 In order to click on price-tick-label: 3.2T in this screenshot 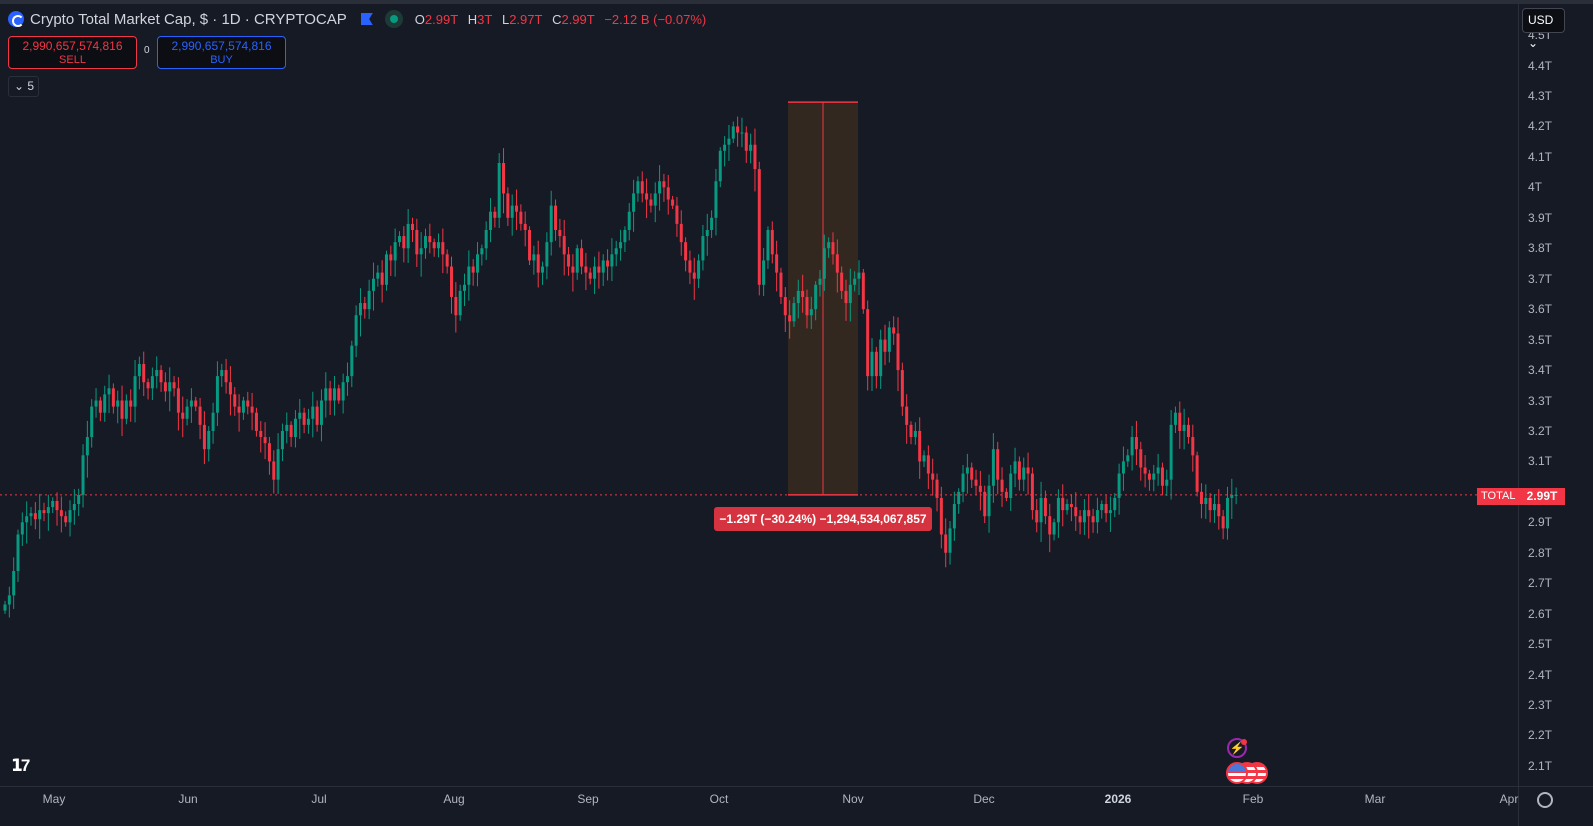, I will do `click(1540, 430)`.